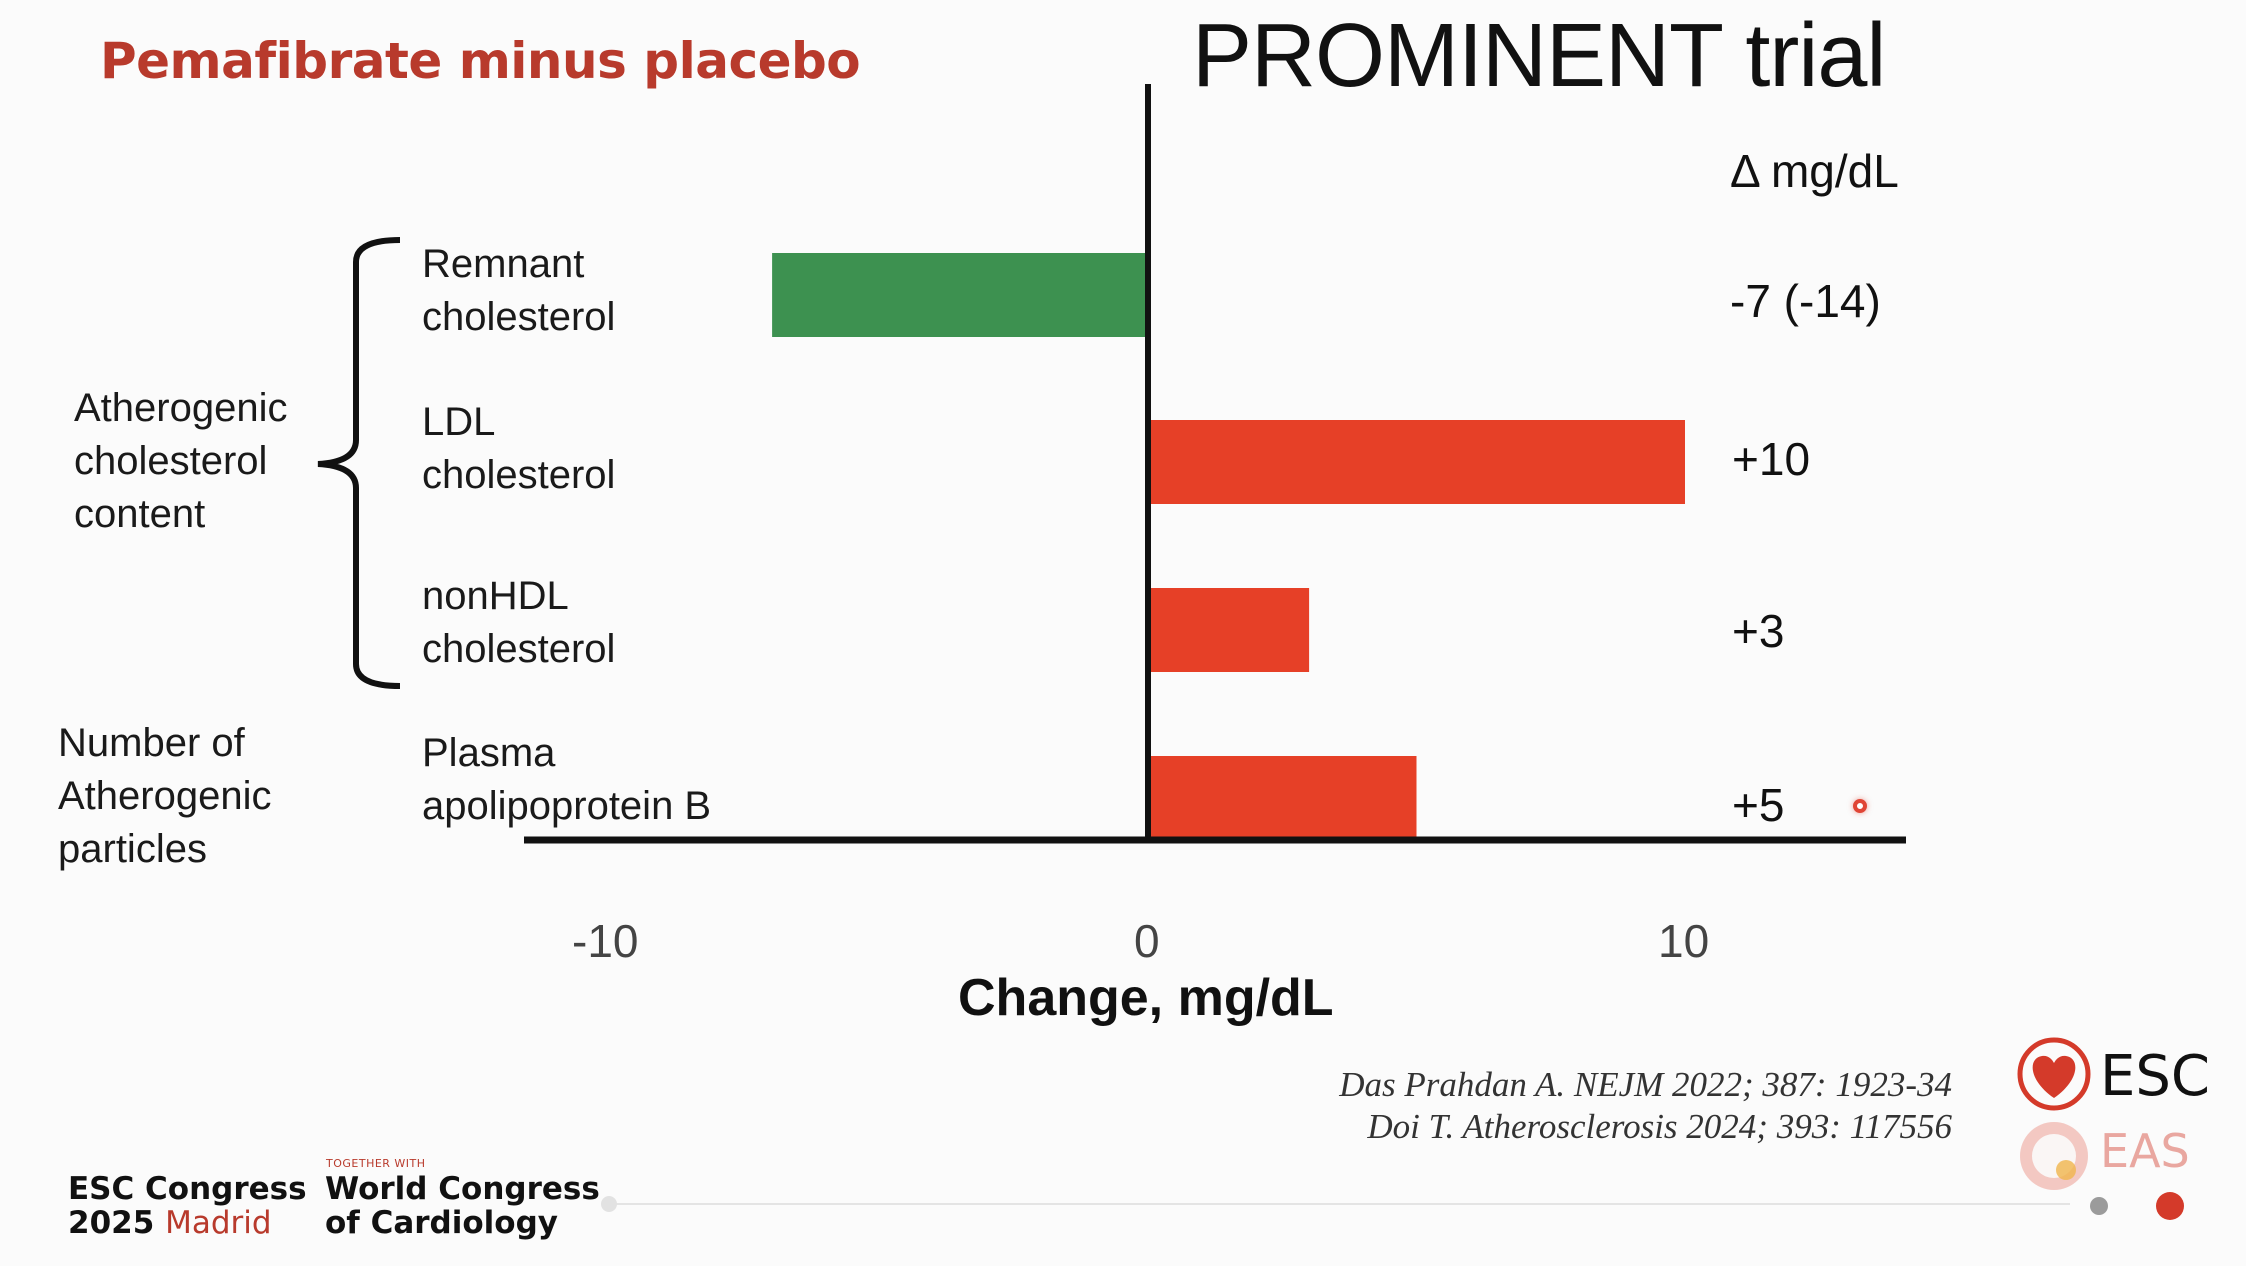 The height and width of the screenshot is (1266, 2246). What do you see at coordinates (1539, 56) in the screenshot?
I see `slide-title: PROMINENT trial` at bounding box center [1539, 56].